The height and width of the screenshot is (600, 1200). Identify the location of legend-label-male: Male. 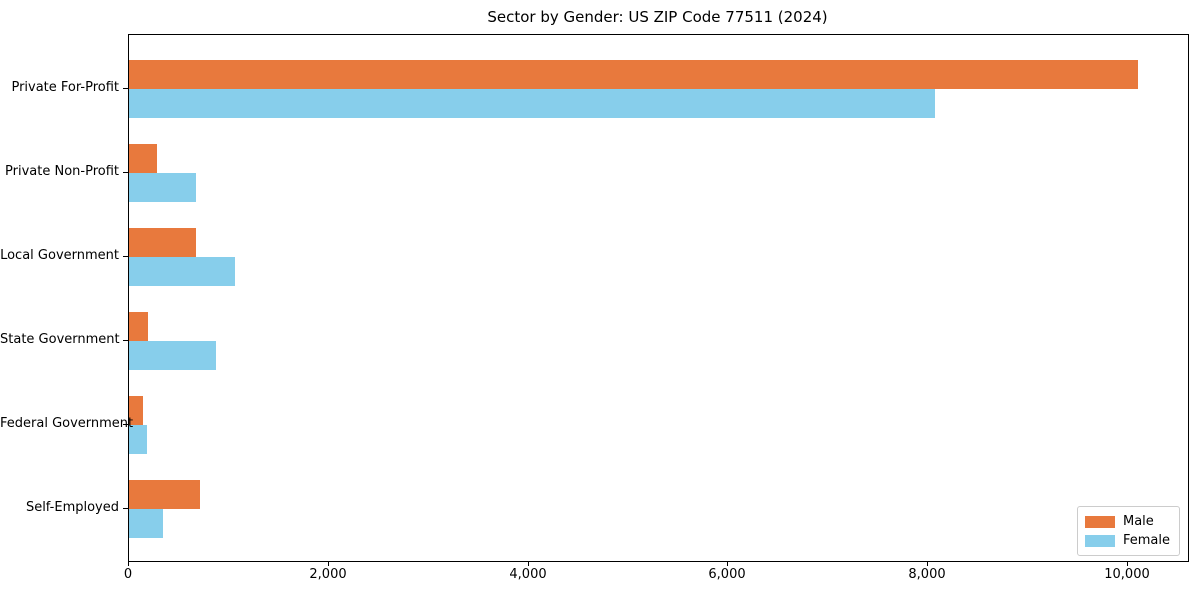
(1138, 521).